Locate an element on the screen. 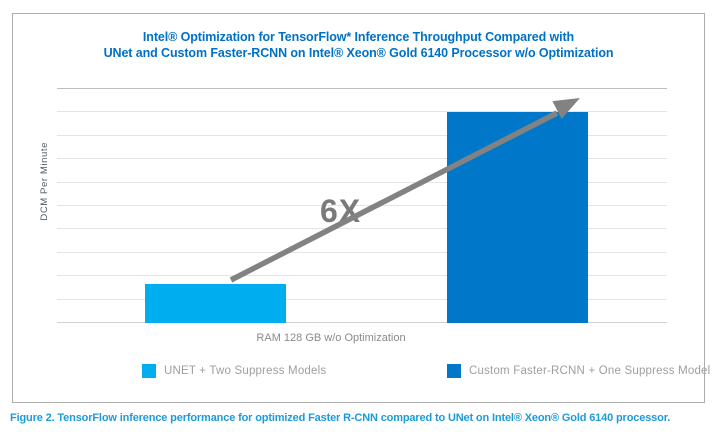 This screenshot has width=717, height=437. legend-label-faster-rcnn: Custom Faster-RCNN + One Suppress Model is located at coordinates (590, 371).